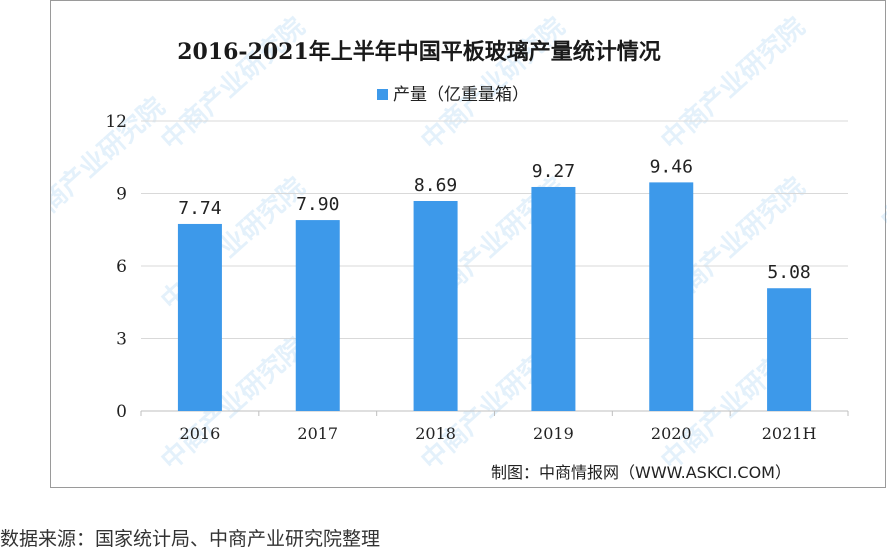 The width and height of the screenshot is (894, 551). I want to click on legend: 产量（亿重量箱）, so click(453, 95).